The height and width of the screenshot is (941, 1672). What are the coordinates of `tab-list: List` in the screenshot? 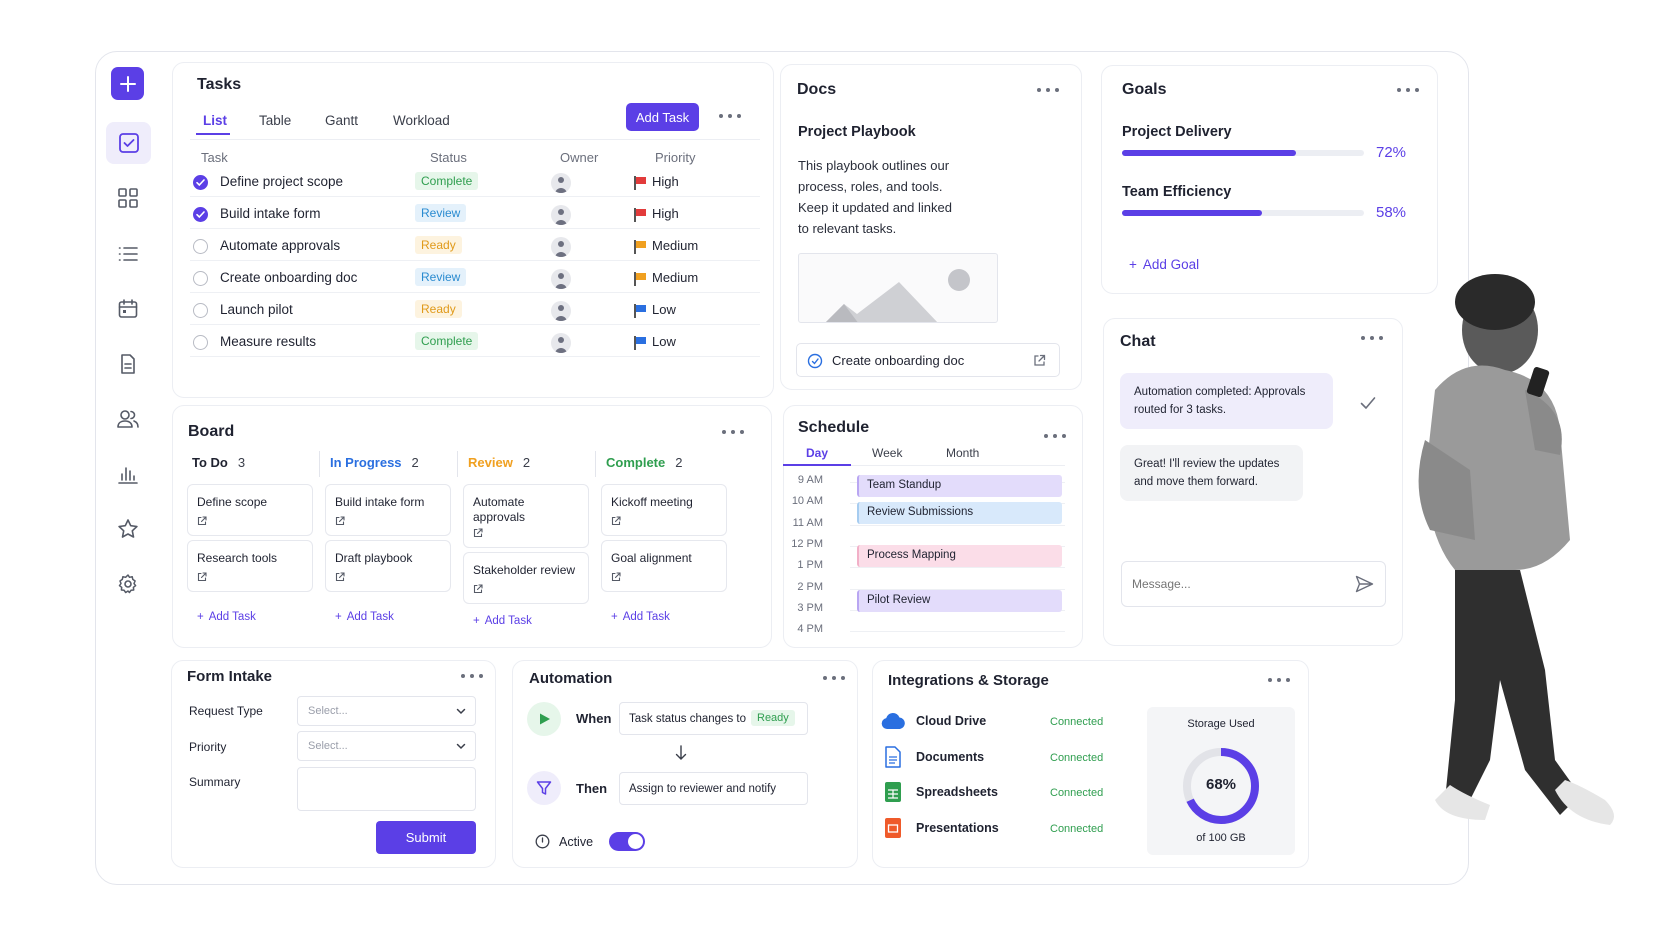 It's located at (215, 120).